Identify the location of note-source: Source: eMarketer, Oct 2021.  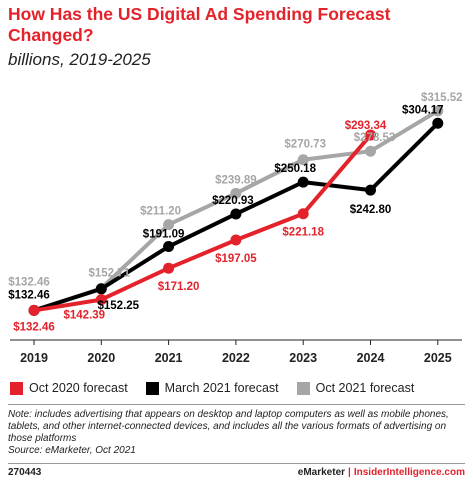
(72, 450).